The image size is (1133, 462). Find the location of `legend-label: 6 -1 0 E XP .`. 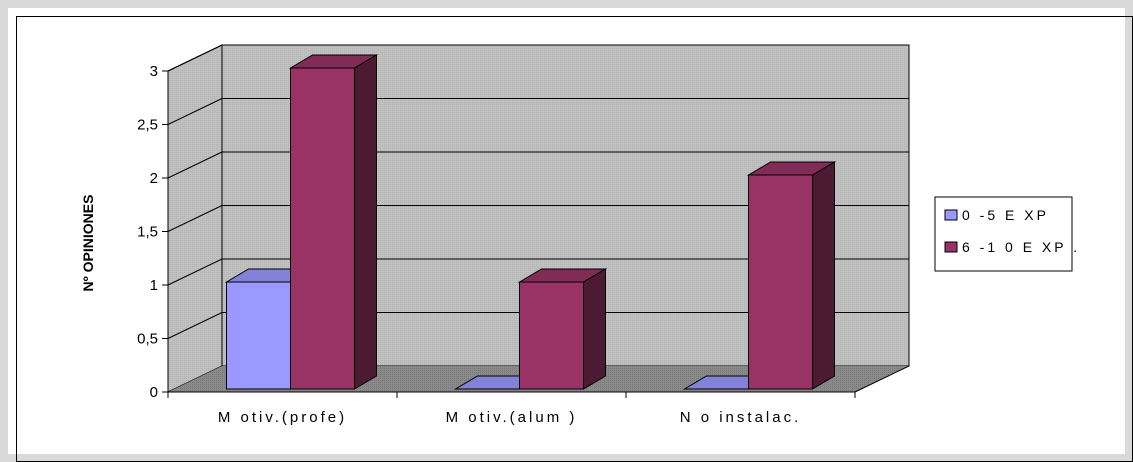

legend-label: 6 -1 0 E XP . is located at coordinates (1021, 247).